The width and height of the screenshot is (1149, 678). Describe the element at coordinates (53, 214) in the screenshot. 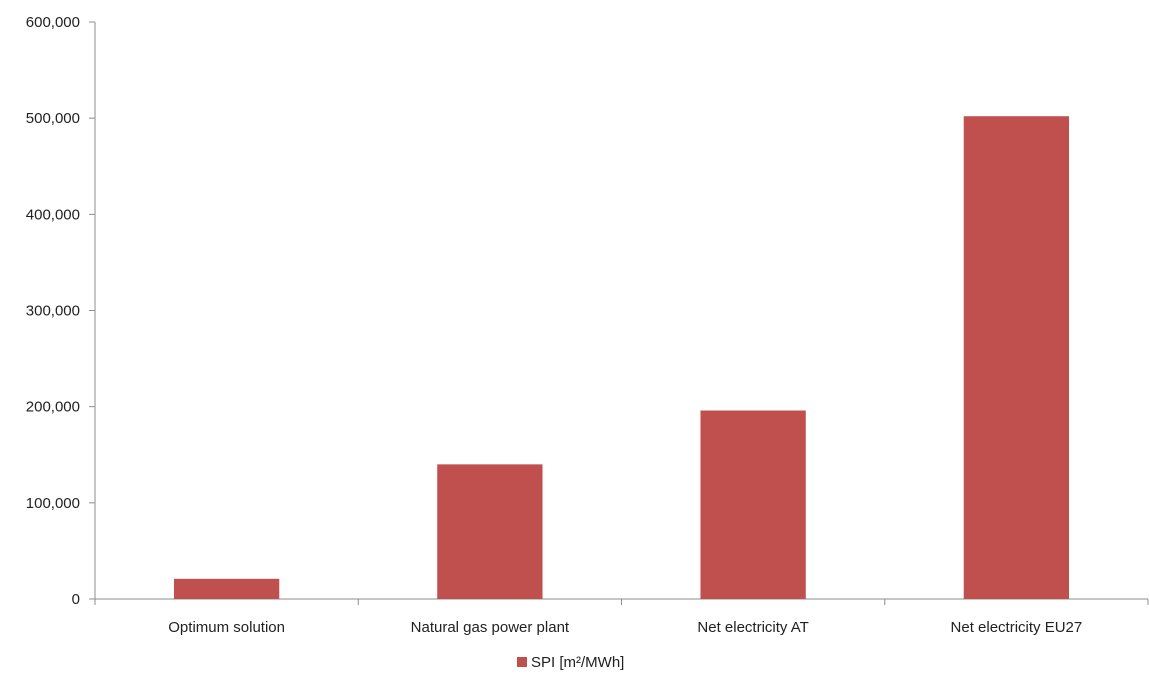

I see `y-tick-label: 400,000` at that location.